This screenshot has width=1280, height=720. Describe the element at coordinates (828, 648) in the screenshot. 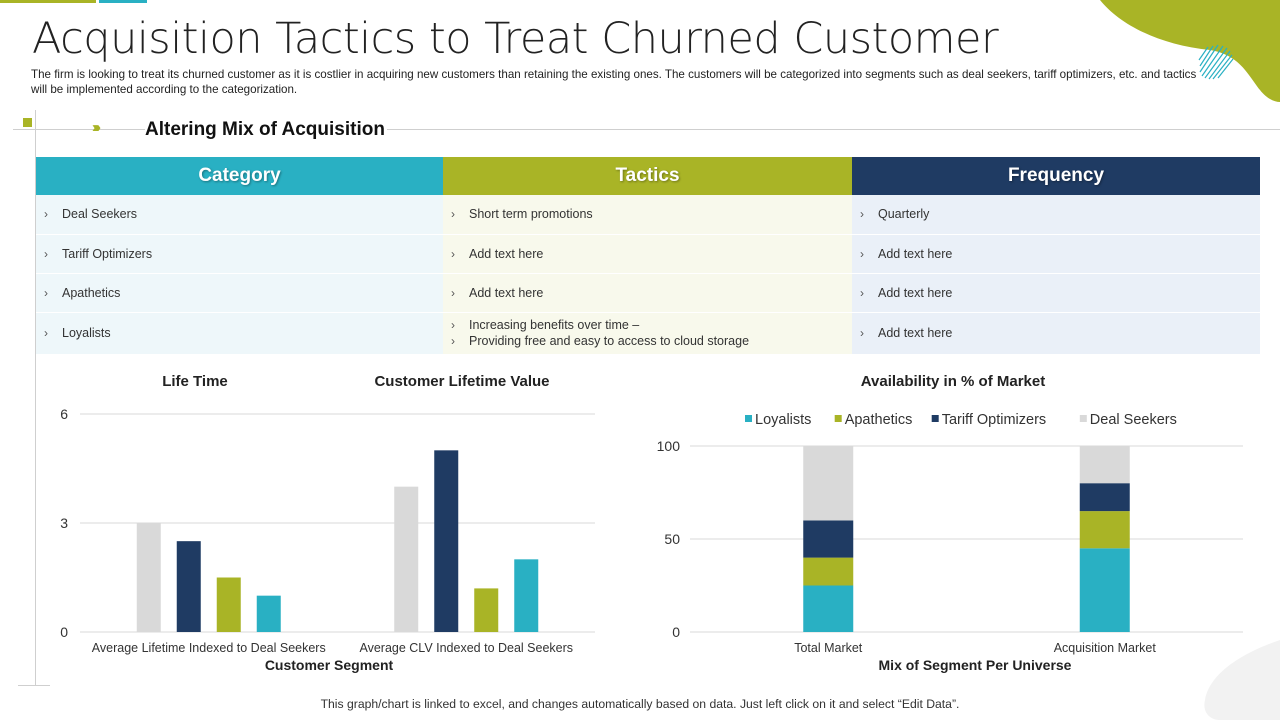

I see `x-category-label: Total Market` at that location.